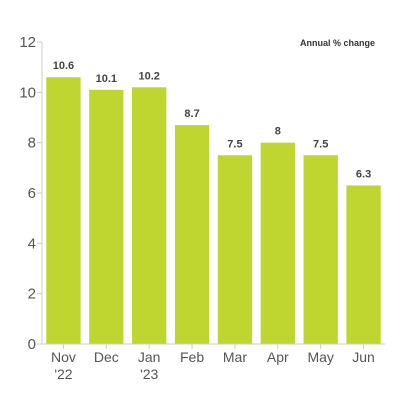 The height and width of the screenshot is (400, 400). Describe the element at coordinates (106, 79) in the screenshot. I see `data-label: 10.1` at that location.